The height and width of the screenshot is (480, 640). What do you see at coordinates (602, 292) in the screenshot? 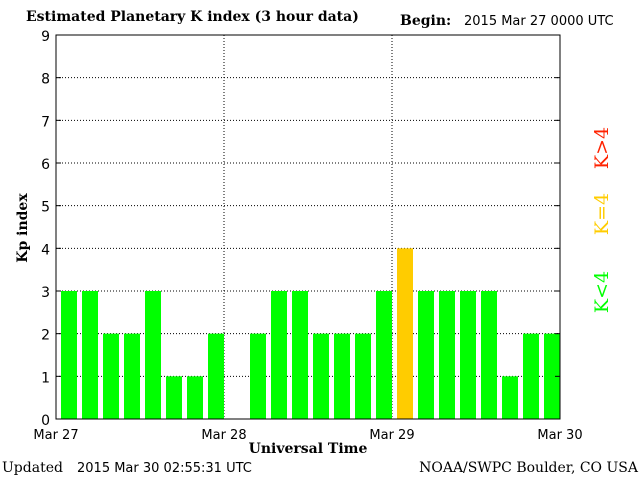
I see `legend-low: K<4` at bounding box center [602, 292].